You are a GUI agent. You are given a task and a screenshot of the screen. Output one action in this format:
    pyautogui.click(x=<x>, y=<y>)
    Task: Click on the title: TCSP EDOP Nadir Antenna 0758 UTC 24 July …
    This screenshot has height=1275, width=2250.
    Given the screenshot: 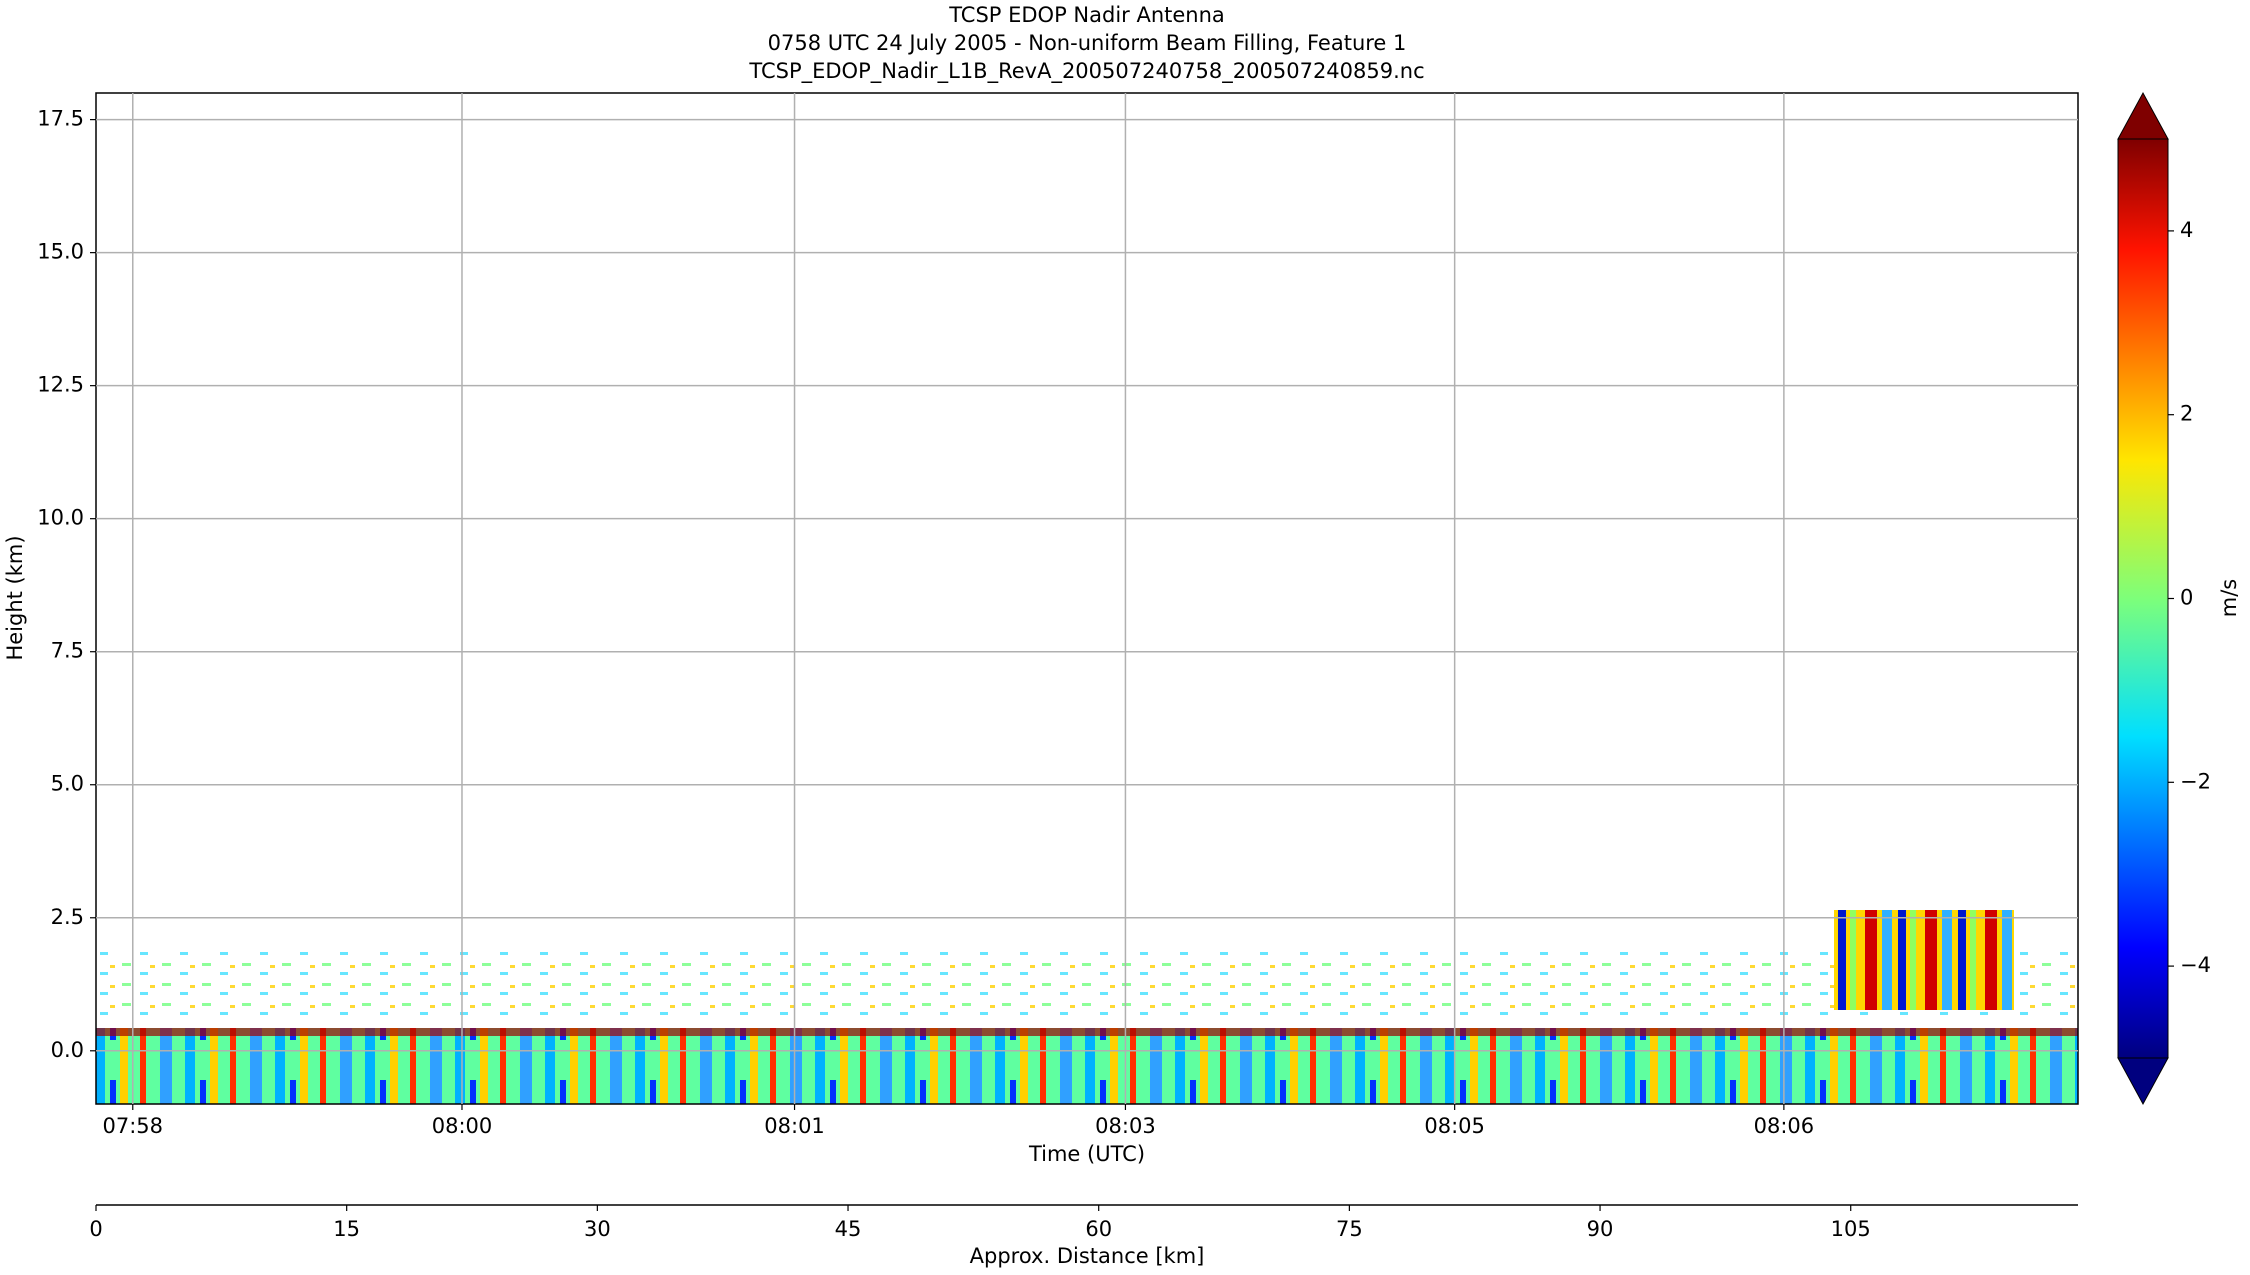 What is the action you would take?
    pyautogui.click(x=1086, y=43)
    